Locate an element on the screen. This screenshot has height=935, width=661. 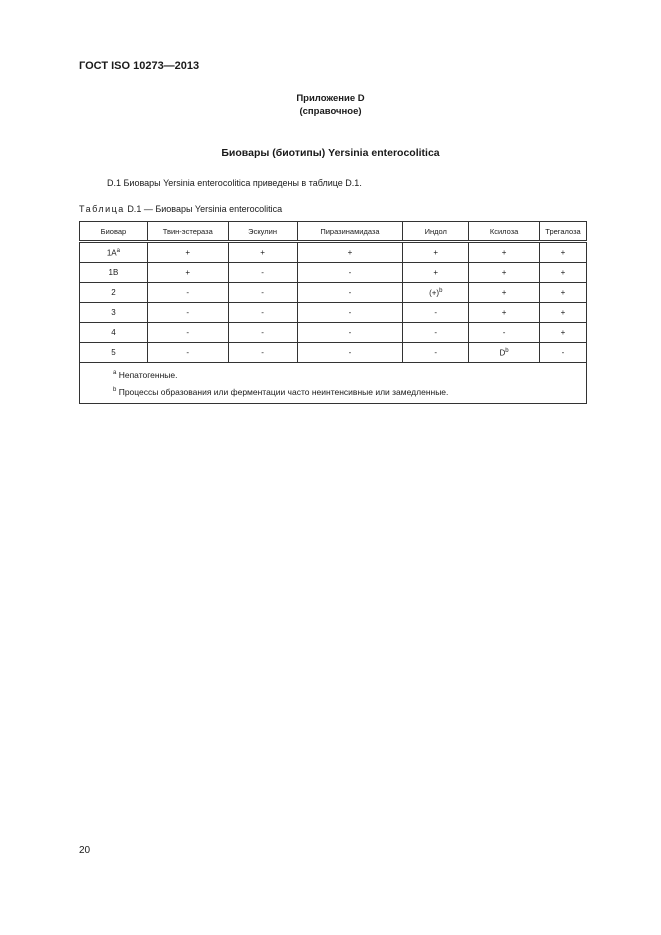
table-row: 2 - - - (+)b + + is located at coordinates (333, 292).